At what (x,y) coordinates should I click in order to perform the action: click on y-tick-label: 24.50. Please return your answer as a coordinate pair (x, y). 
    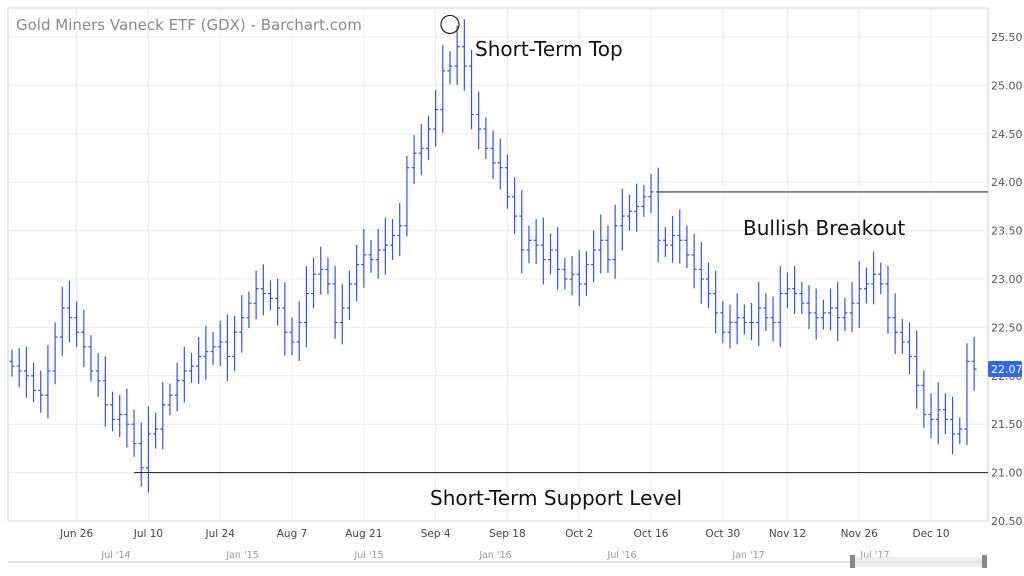
    Looking at the image, I should click on (1007, 134).